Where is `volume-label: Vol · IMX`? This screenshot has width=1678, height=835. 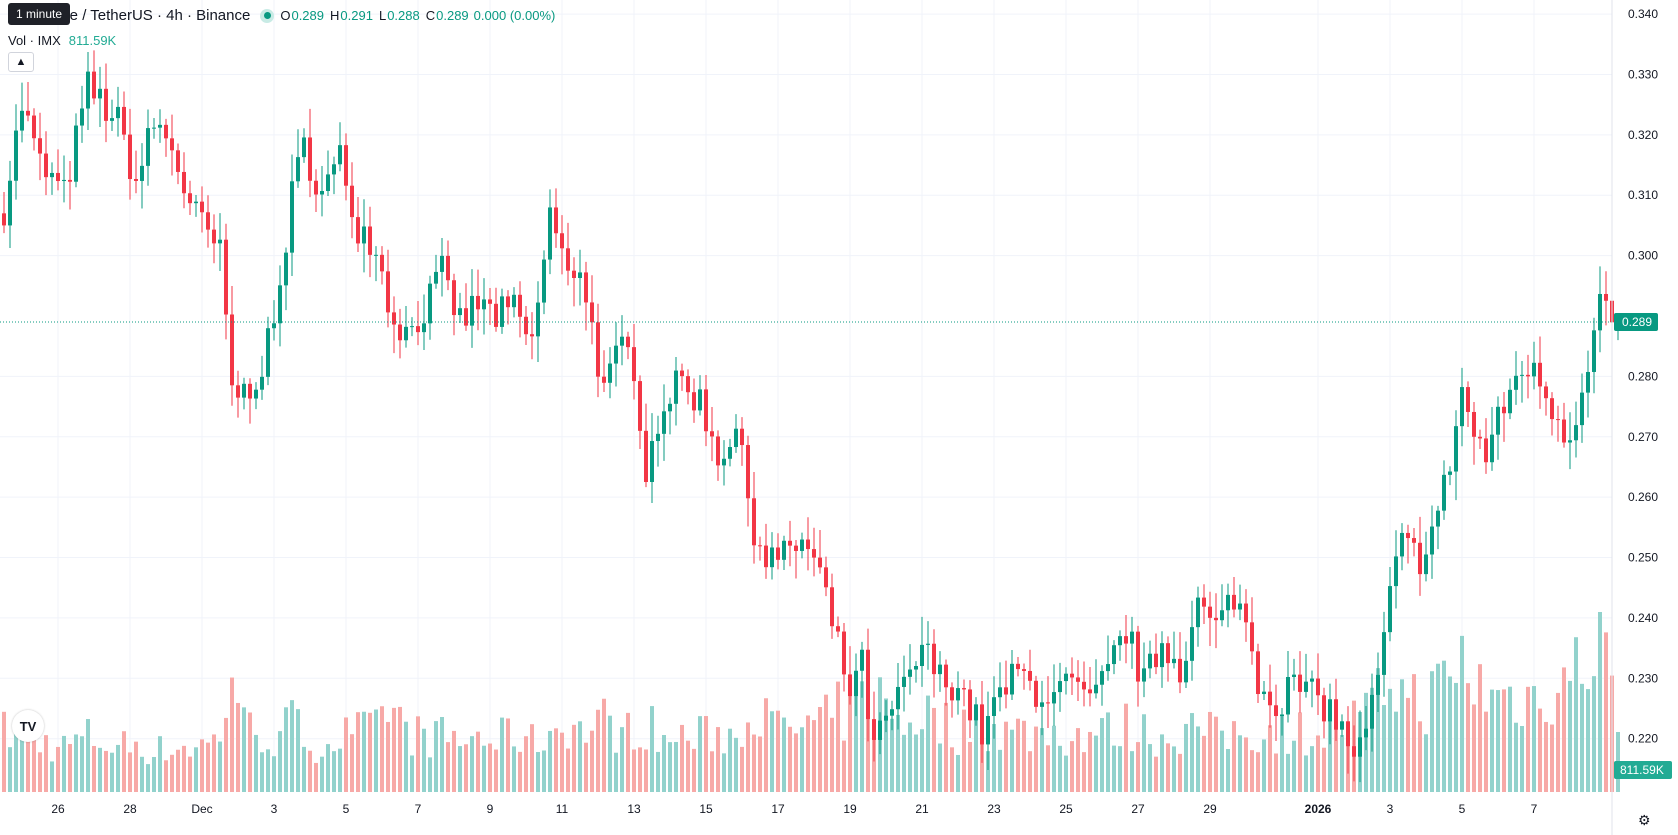 volume-label: Vol · IMX is located at coordinates (34, 40).